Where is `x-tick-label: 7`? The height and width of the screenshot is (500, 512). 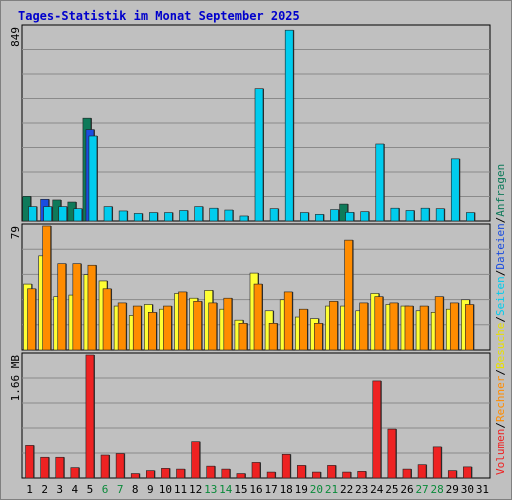 x-tick-label: 7 is located at coordinates (120, 489).